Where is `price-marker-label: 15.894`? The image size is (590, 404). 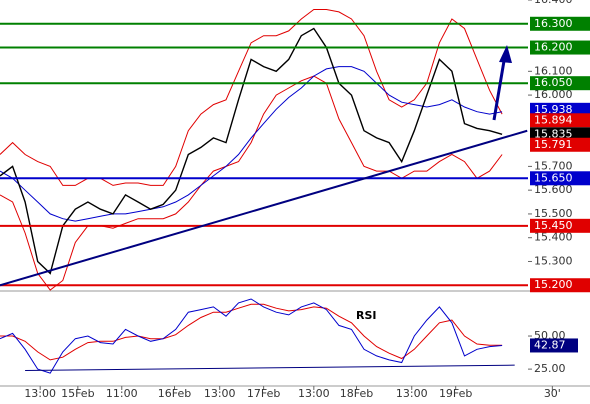
price-marker-label: 15.894 is located at coordinates (553, 119).